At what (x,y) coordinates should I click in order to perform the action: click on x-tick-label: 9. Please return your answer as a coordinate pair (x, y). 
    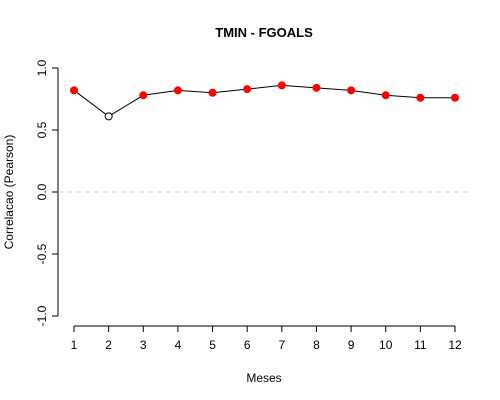
    Looking at the image, I should click on (351, 345).